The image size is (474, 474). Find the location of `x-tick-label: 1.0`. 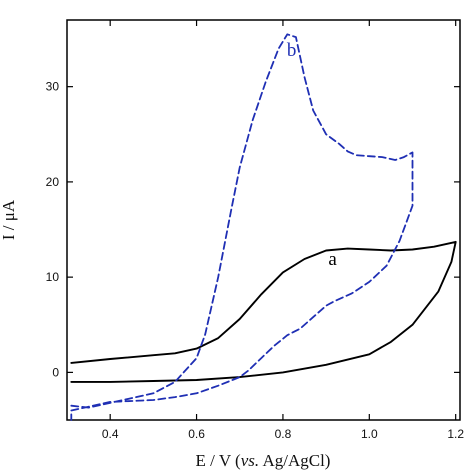

x-tick-label: 1.0 is located at coordinates (369, 434).